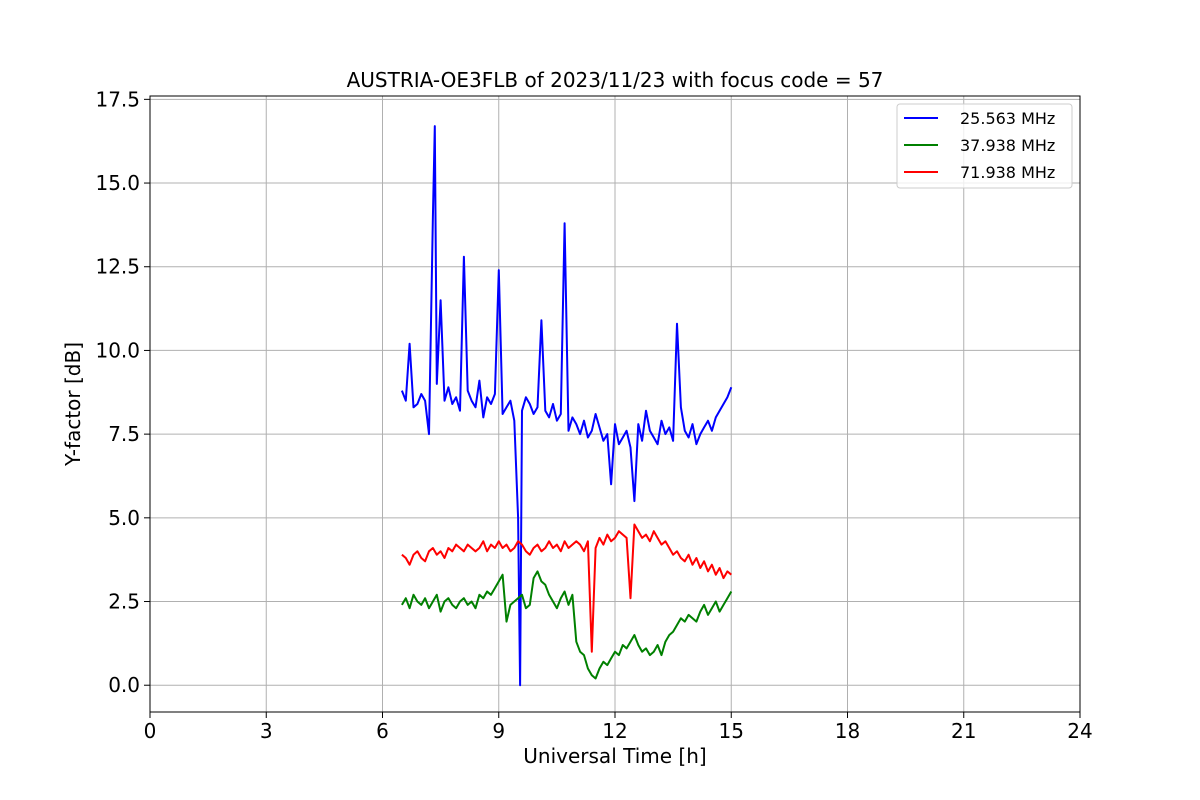 Image resolution: width=1200 pixels, height=800 pixels. I want to click on legend-label-25563: 25.563 MHz, so click(1007, 118).